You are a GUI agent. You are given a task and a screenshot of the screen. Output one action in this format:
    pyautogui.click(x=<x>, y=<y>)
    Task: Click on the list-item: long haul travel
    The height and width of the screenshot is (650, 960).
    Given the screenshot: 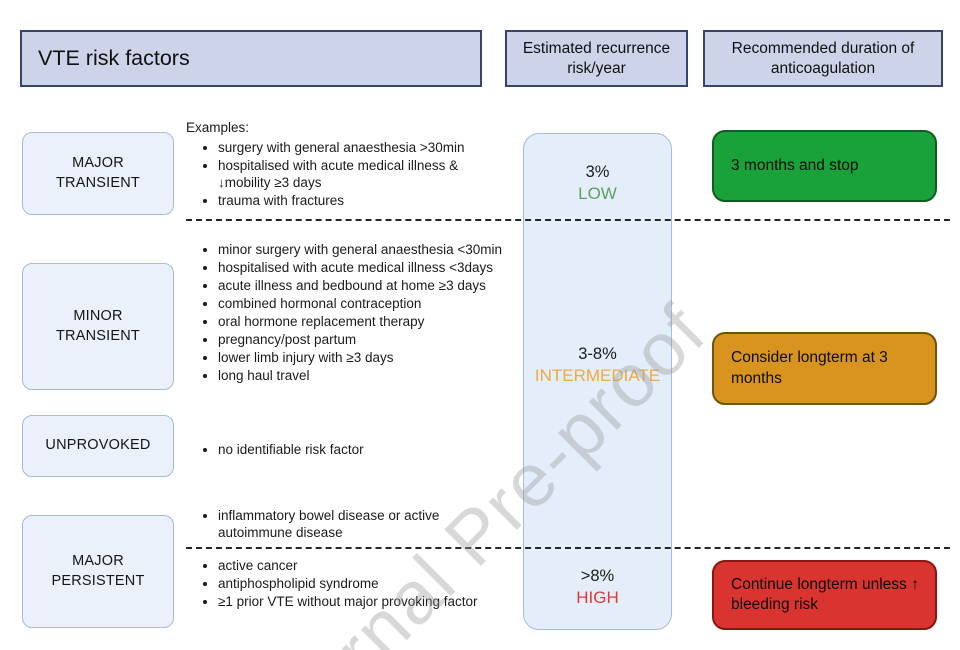 What is the action you would take?
    pyautogui.click(x=365, y=375)
    